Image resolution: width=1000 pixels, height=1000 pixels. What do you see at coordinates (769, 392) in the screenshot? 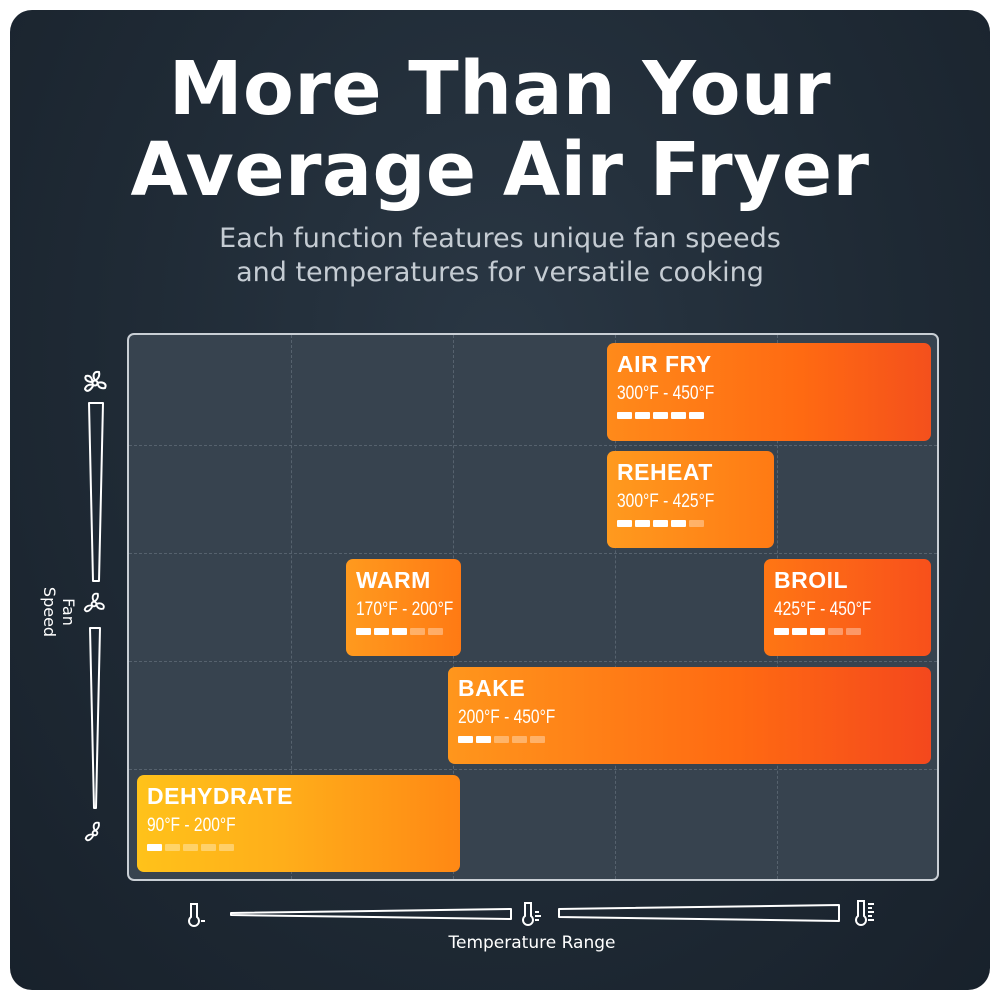
I see `function-card-air-fry: AIR FRY 300°F - 450°F` at bounding box center [769, 392].